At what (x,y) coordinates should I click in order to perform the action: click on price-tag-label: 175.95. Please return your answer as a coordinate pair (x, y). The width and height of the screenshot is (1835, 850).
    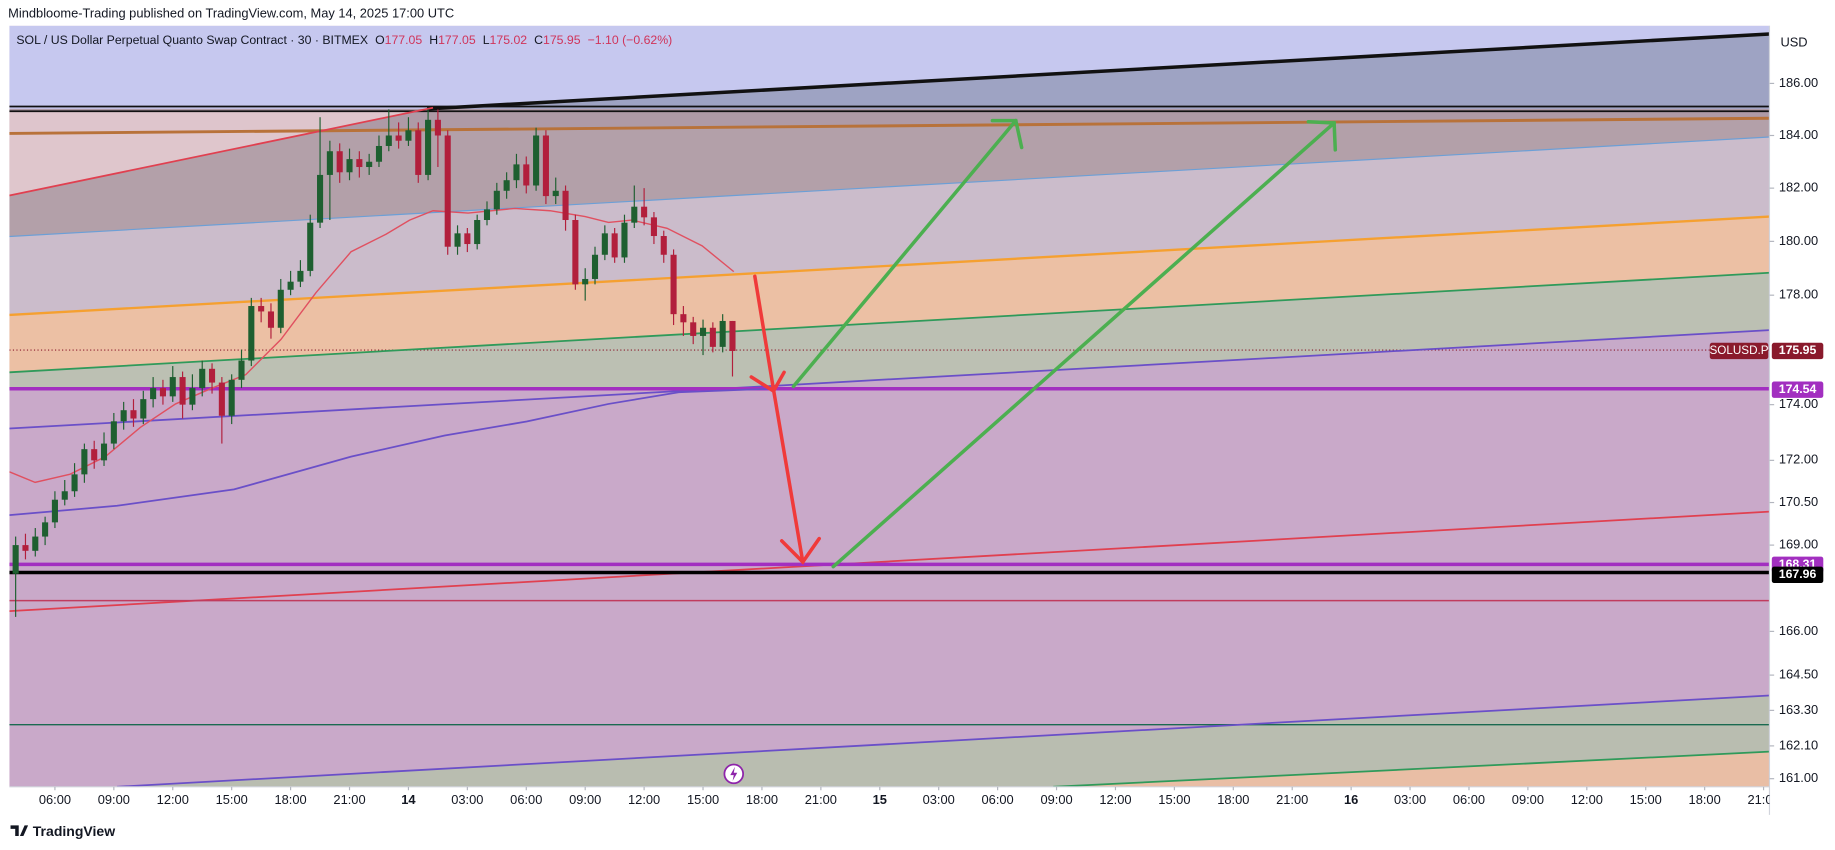
    Looking at the image, I should click on (1798, 350).